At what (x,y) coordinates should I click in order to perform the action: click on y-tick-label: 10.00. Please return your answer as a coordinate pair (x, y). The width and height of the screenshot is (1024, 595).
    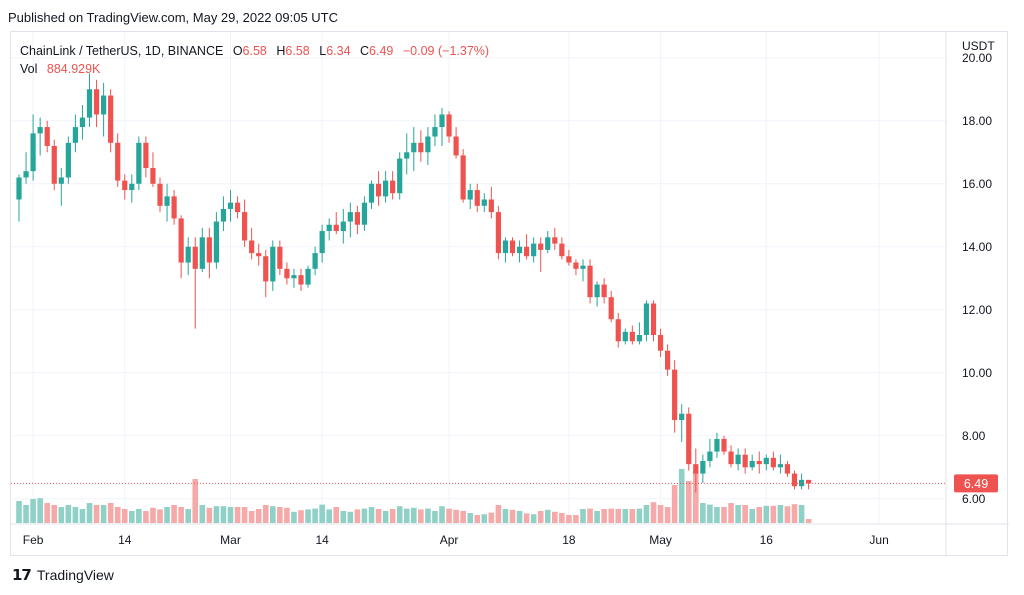
    Looking at the image, I should click on (977, 373).